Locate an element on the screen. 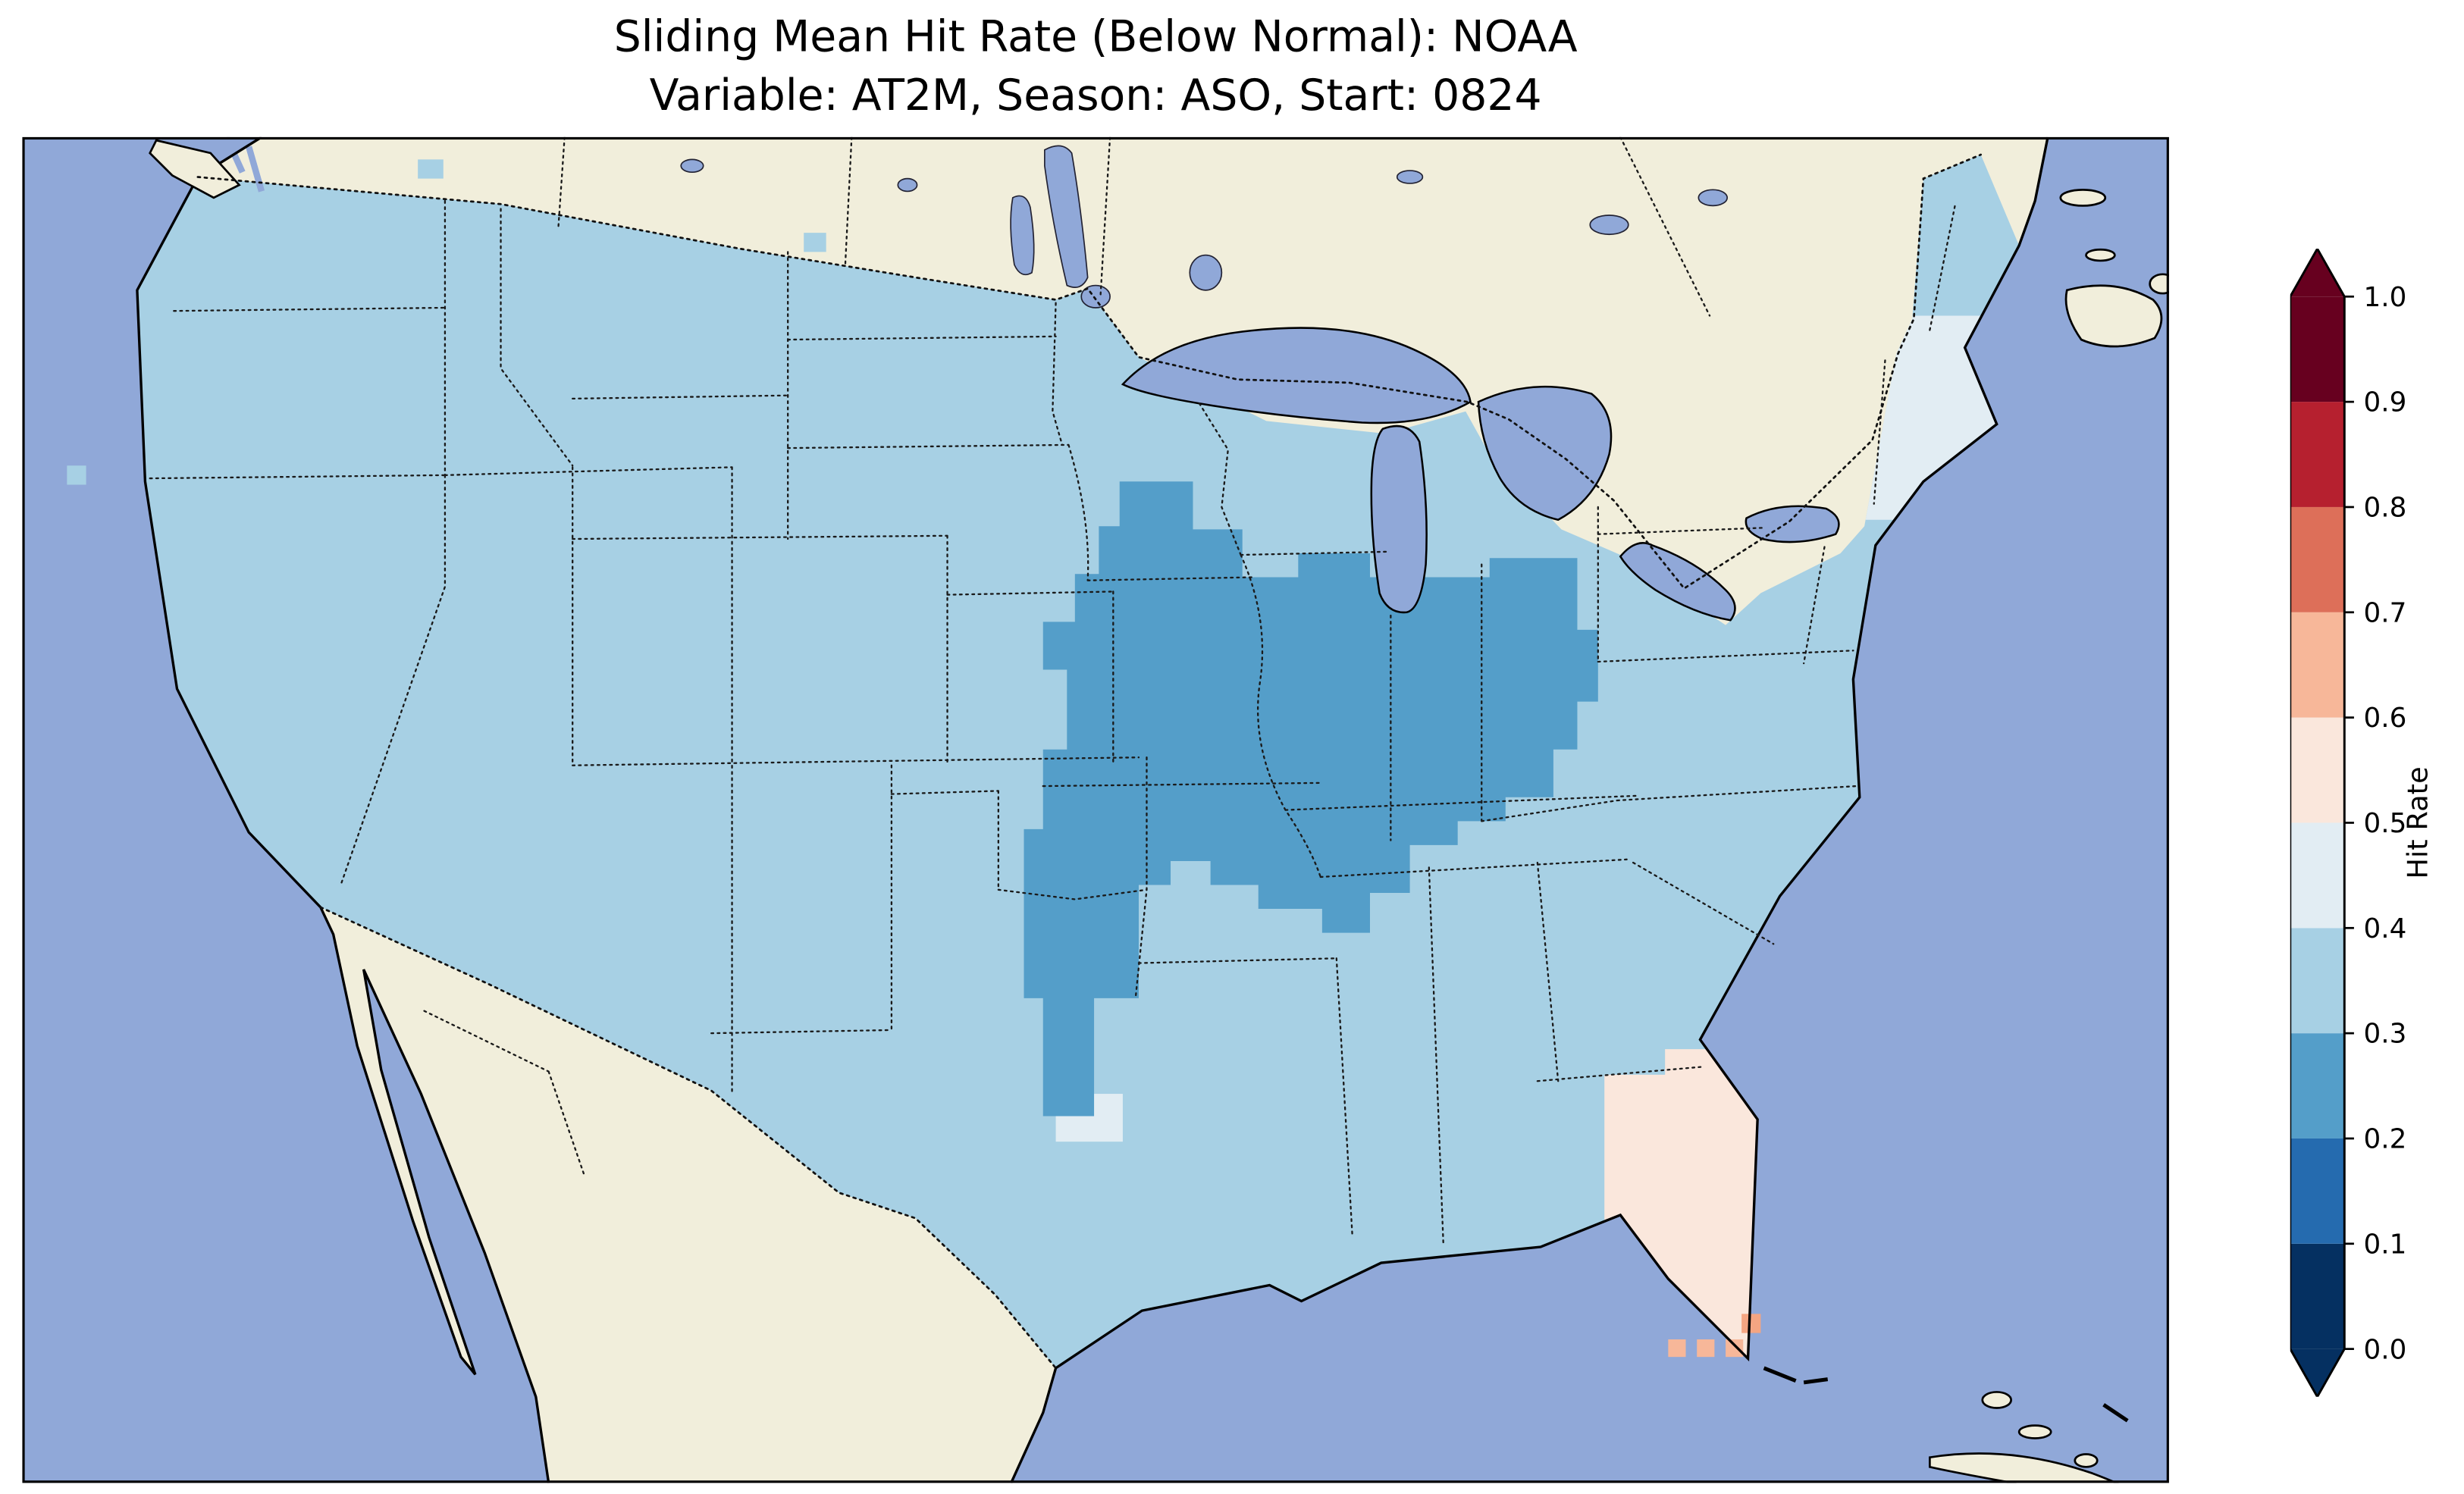 This screenshot has height=1494, width=2464. colorbar-axis-label: Hit Rate is located at coordinates (2418, 822).